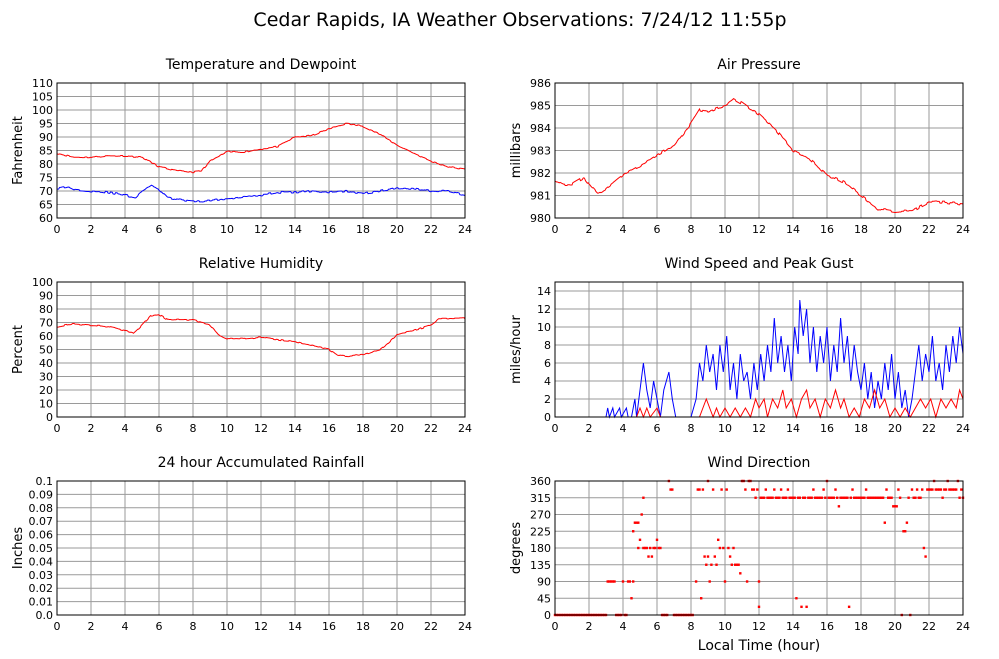 Image resolution: width=999 pixels, height=659 pixels. I want to click on x-tick-label: 0, so click(57, 428).